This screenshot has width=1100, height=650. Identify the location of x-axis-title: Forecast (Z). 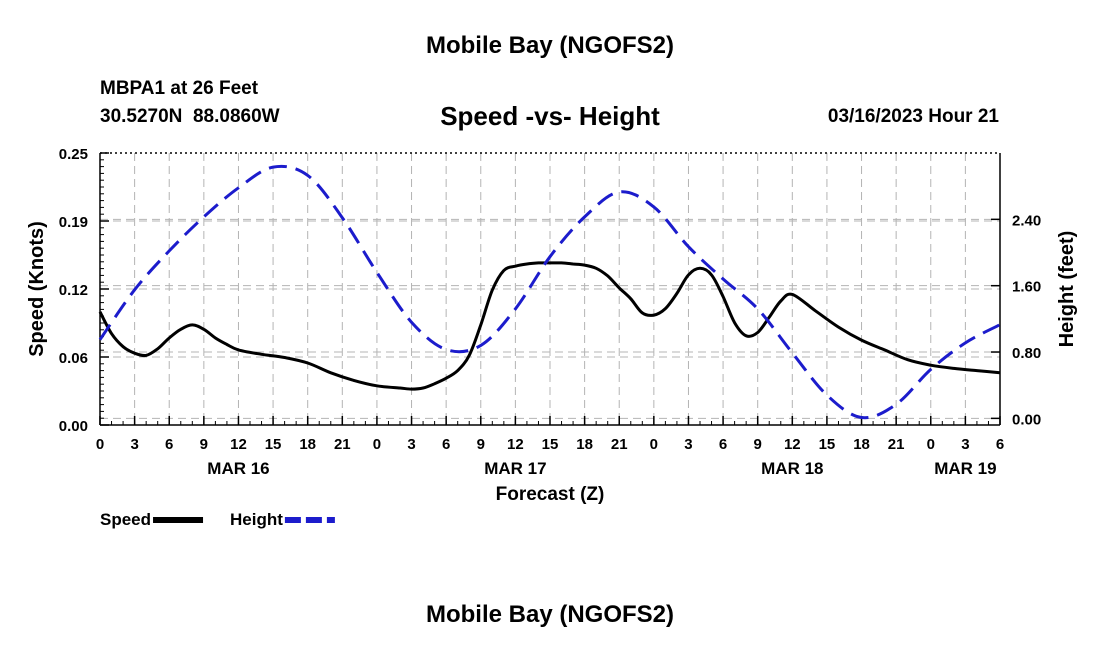
(550, 494).